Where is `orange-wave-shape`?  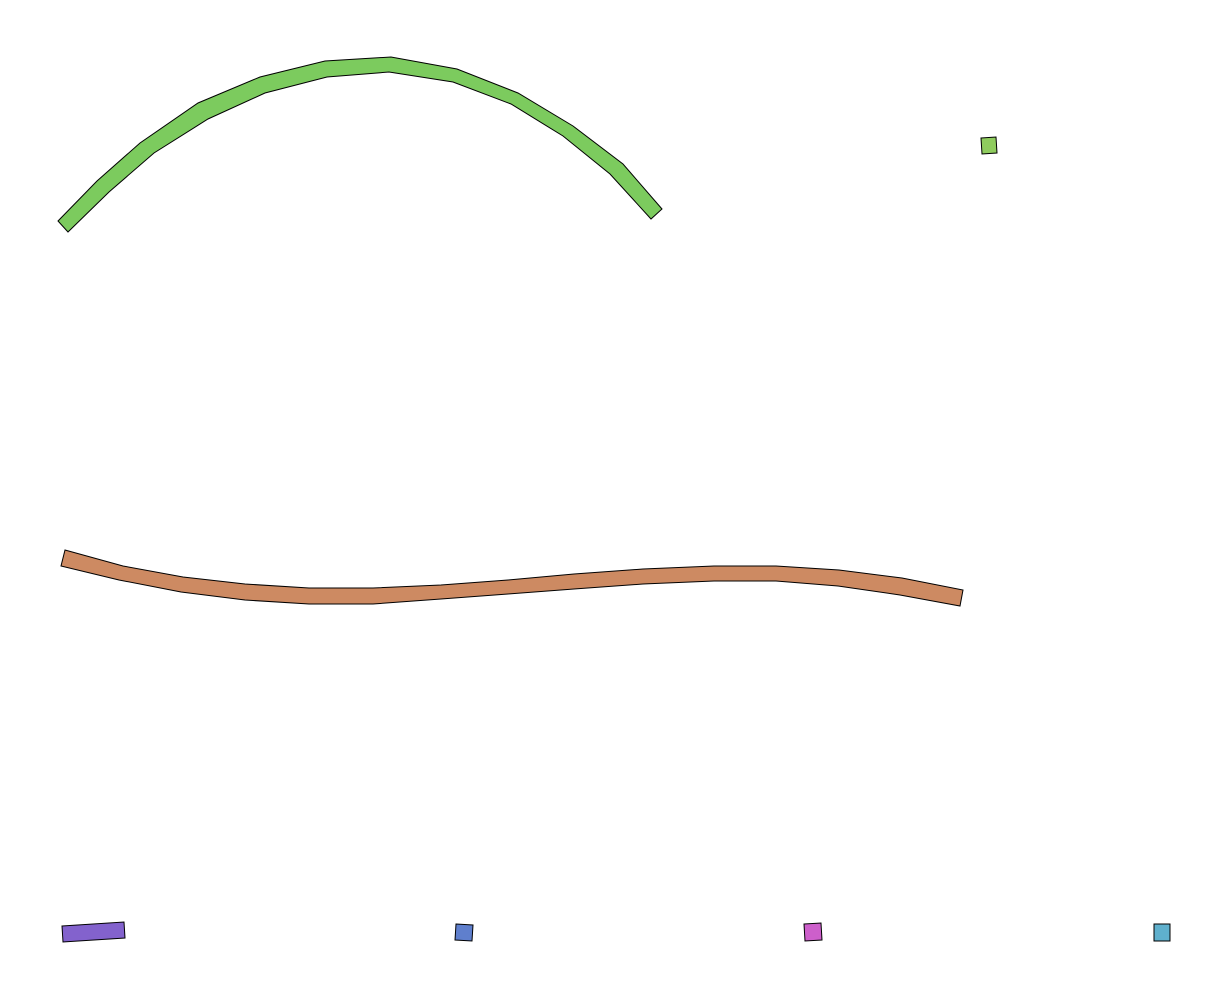
orange-wave-shape is located at coordinates (512, 578).